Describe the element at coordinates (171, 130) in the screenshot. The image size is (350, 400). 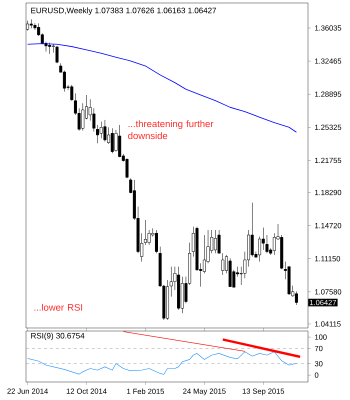
I see `annotation: ...threatening further downside` at that location.